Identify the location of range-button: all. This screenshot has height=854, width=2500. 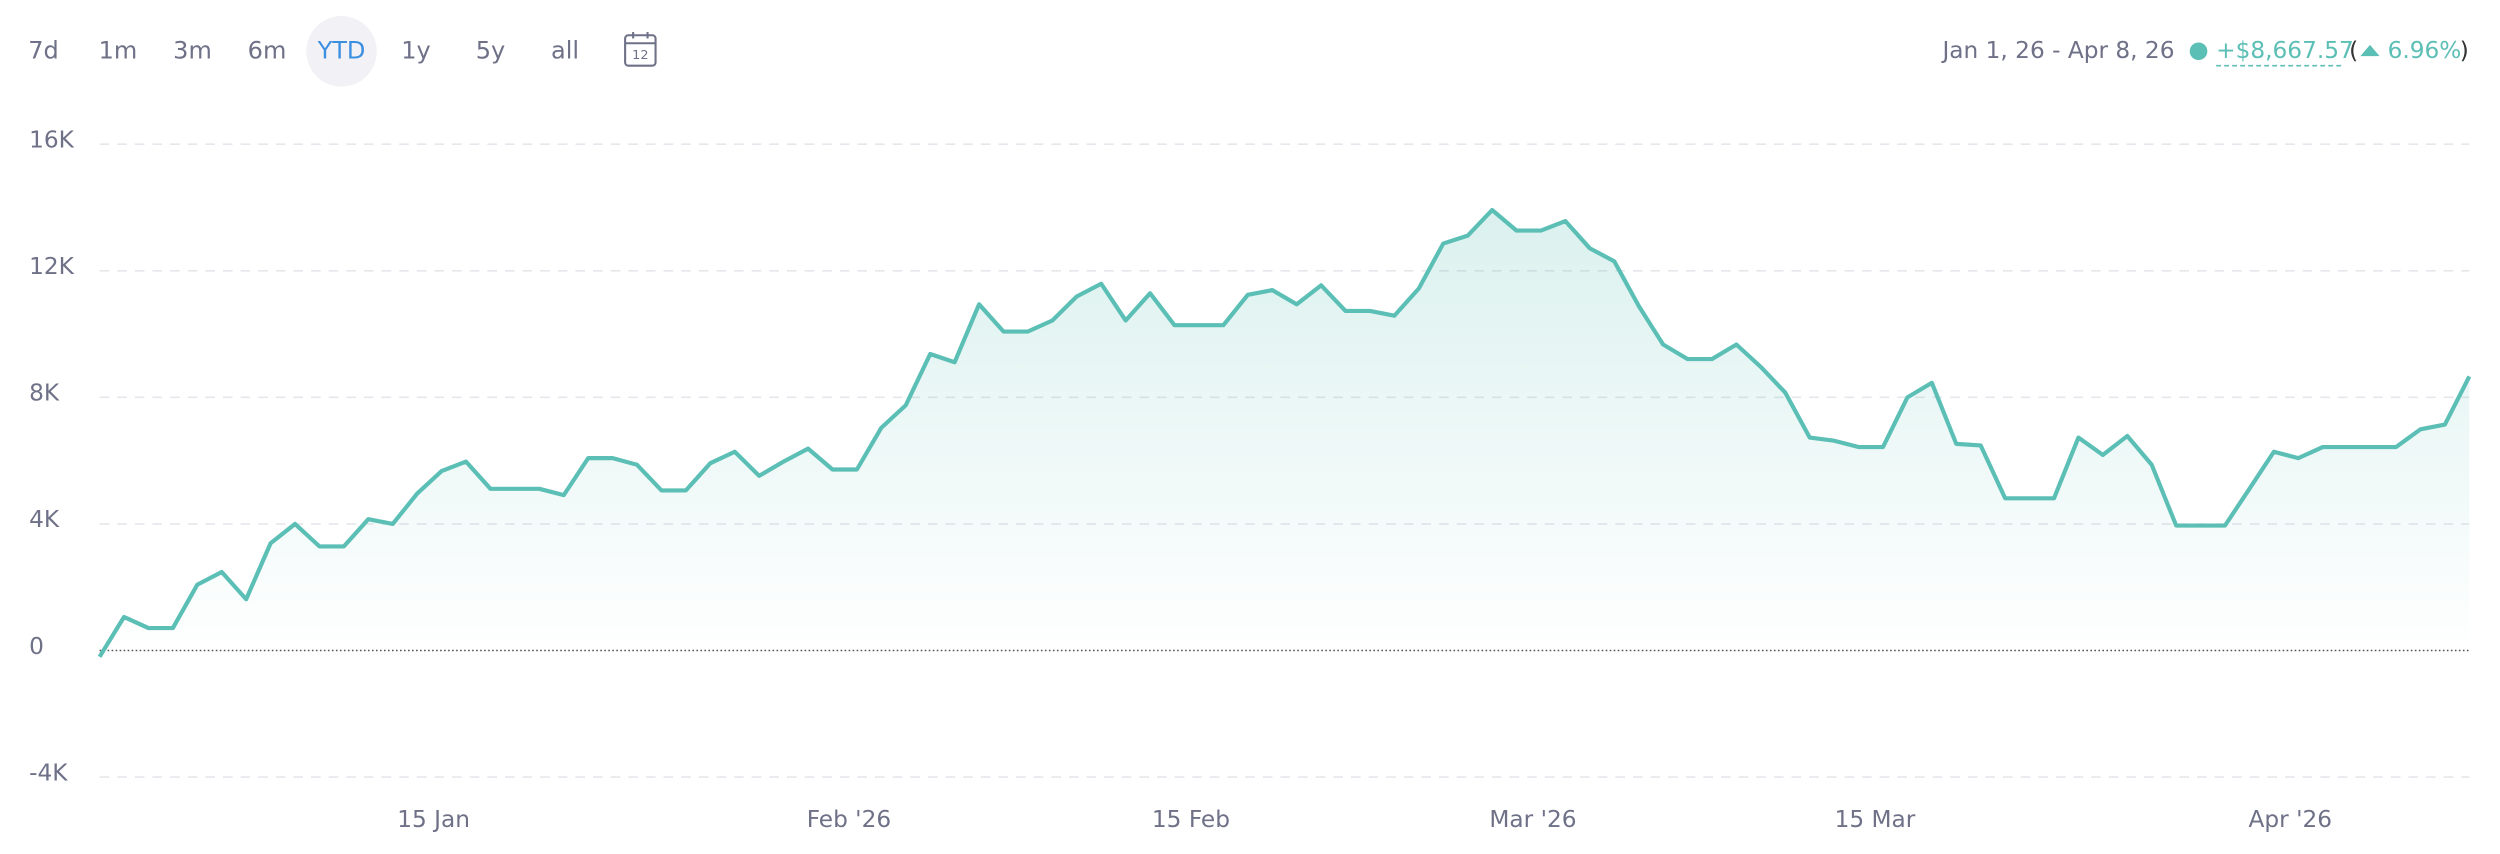
(565, 50).